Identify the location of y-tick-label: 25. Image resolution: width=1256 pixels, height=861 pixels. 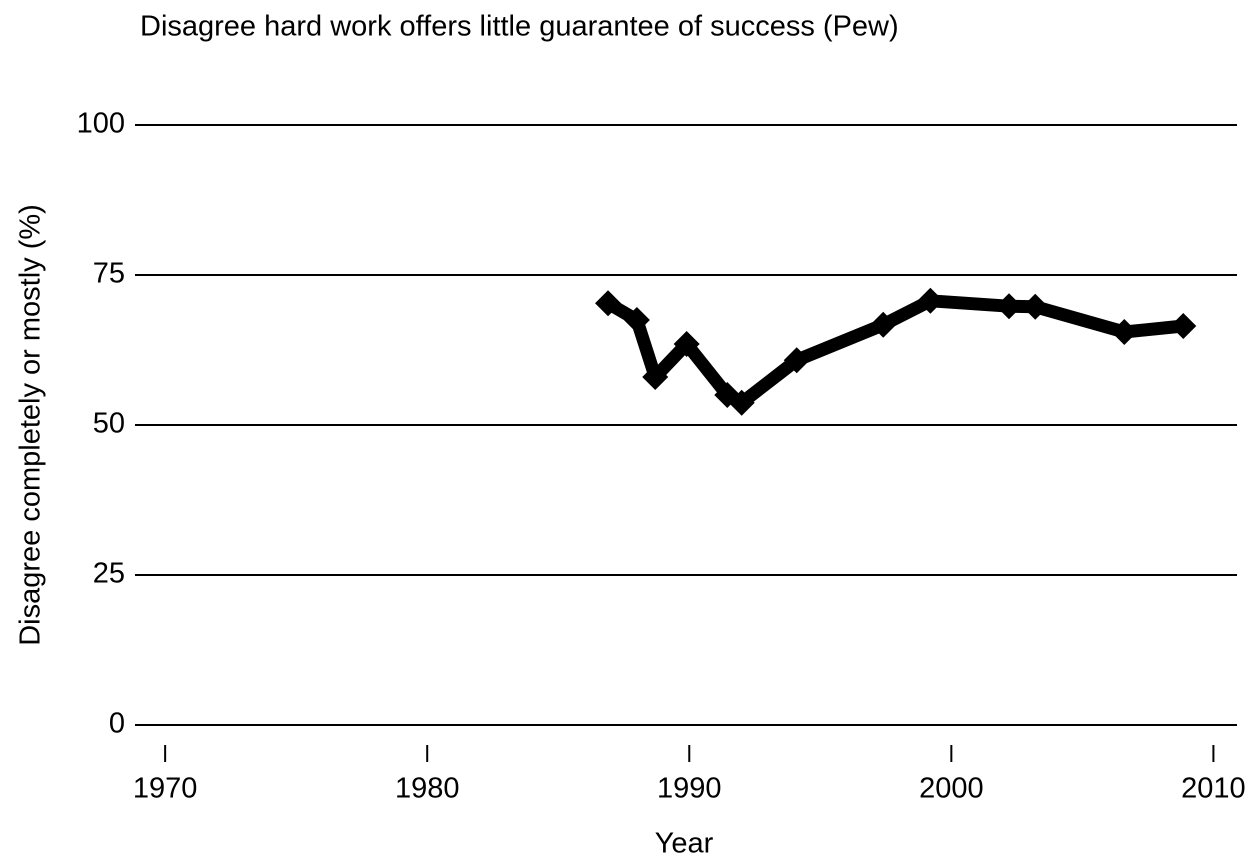
(109, 574).